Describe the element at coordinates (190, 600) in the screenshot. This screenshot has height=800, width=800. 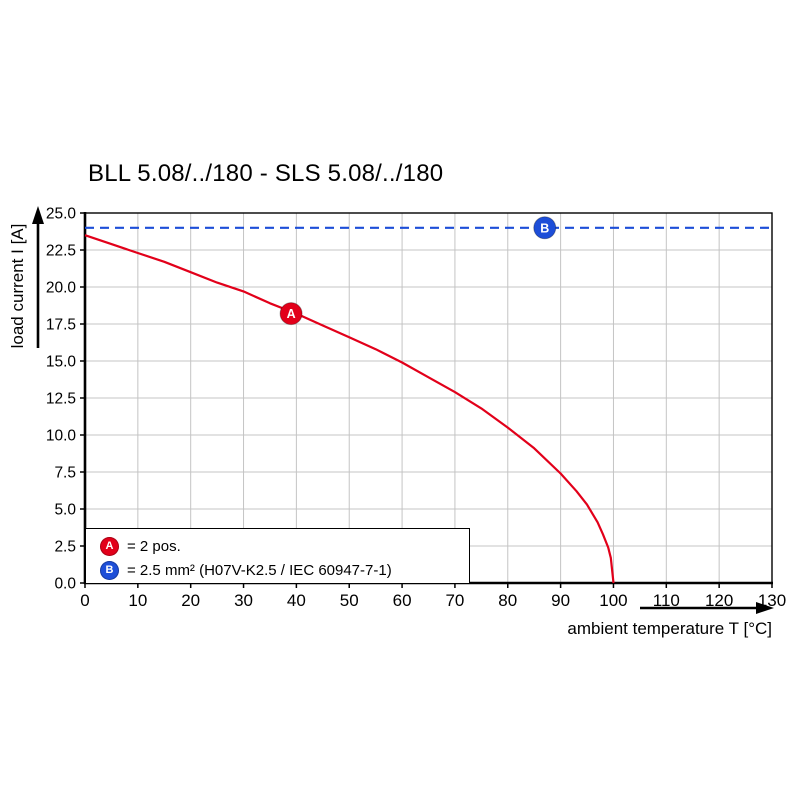
I see `x-tick-label: 20` at that location.